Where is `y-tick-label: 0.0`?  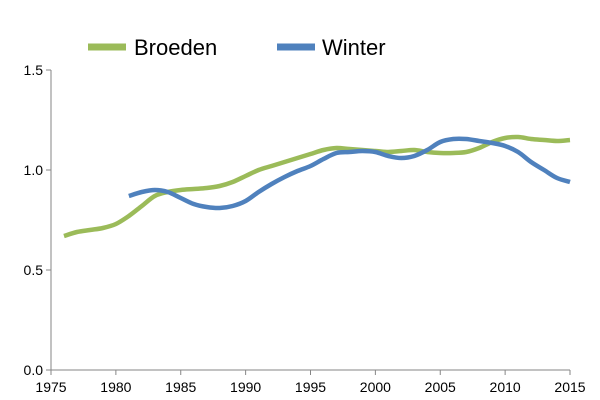
y-tick-label: 0.0 is located at coordinates (34, 370).